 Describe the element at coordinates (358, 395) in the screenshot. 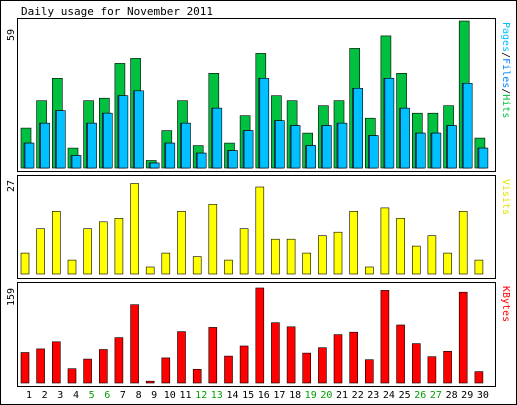

I see `x-tick-label-22: 22` at that location.